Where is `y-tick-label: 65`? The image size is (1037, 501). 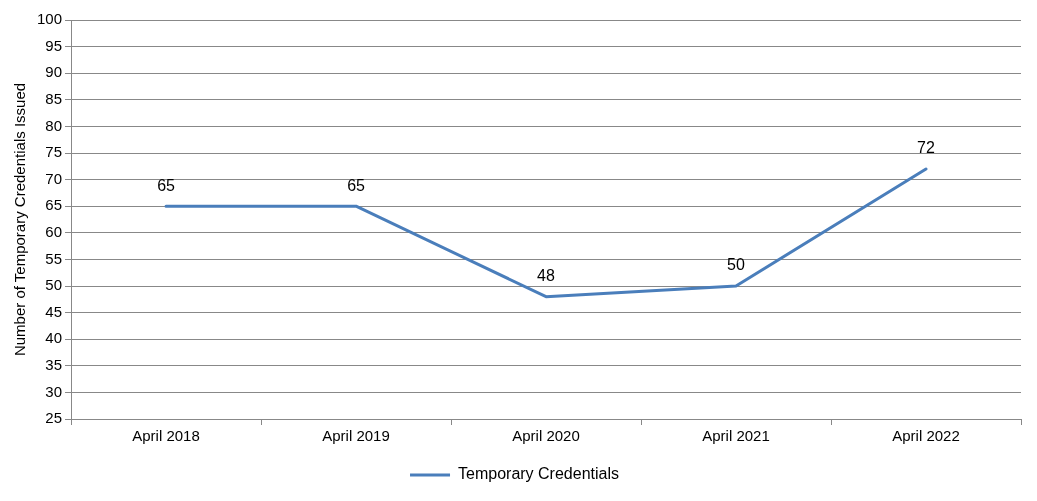
y-tick-label: 65 is located at coordinates (54, 205).